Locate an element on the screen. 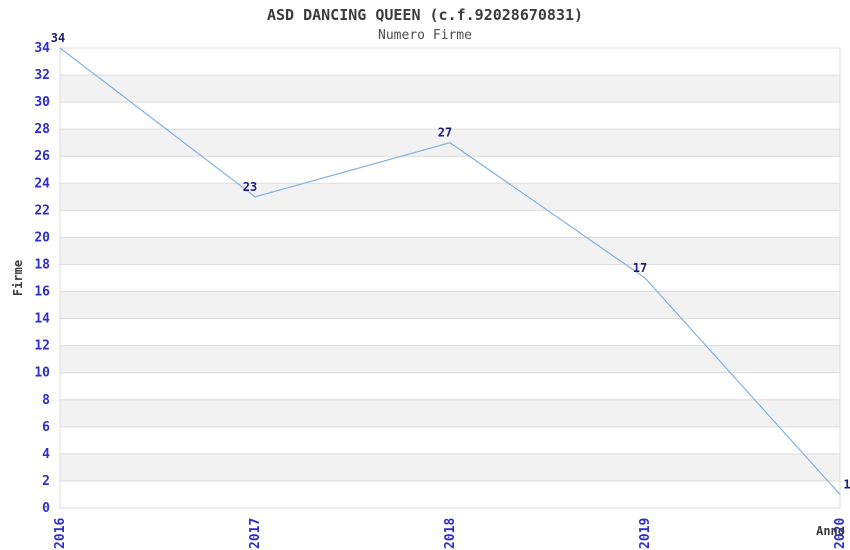 This screenshot has width=850, height=550. x-tick-label: 2020 is located at coordinates (840, 533).